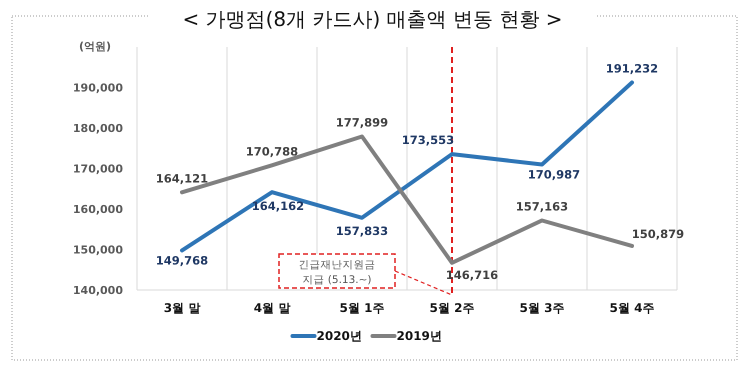  What do you see at coordinates (98, 290) in the screenshot?
I see `y-tick-label: 140,000` at bounding box center [98, 290].